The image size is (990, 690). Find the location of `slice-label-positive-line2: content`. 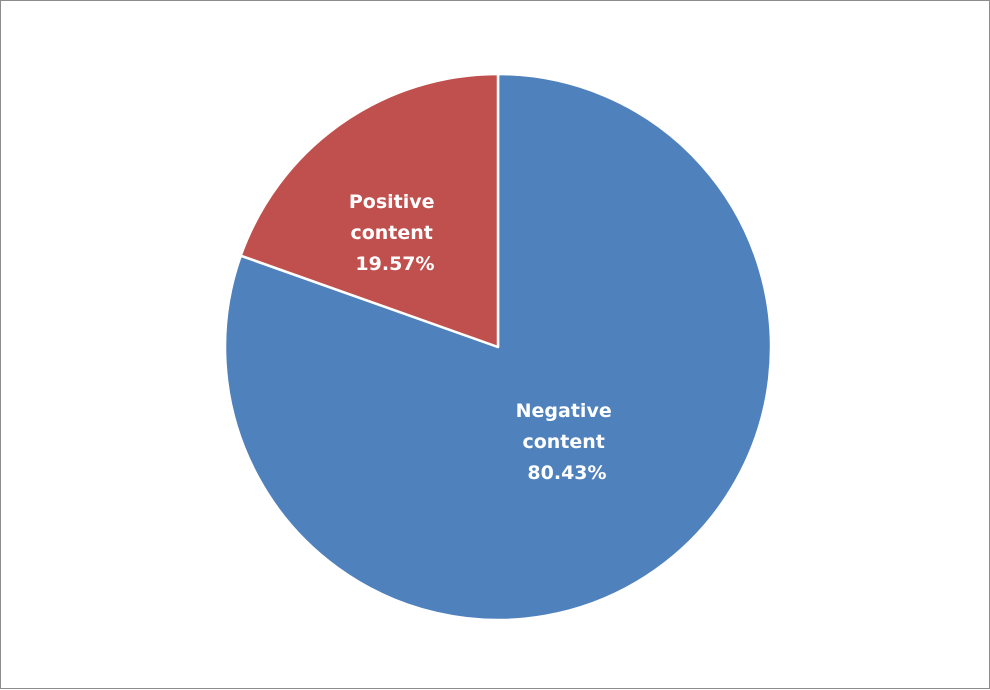

slice-label-positive-line2: content is located at coordinates (391, 233).